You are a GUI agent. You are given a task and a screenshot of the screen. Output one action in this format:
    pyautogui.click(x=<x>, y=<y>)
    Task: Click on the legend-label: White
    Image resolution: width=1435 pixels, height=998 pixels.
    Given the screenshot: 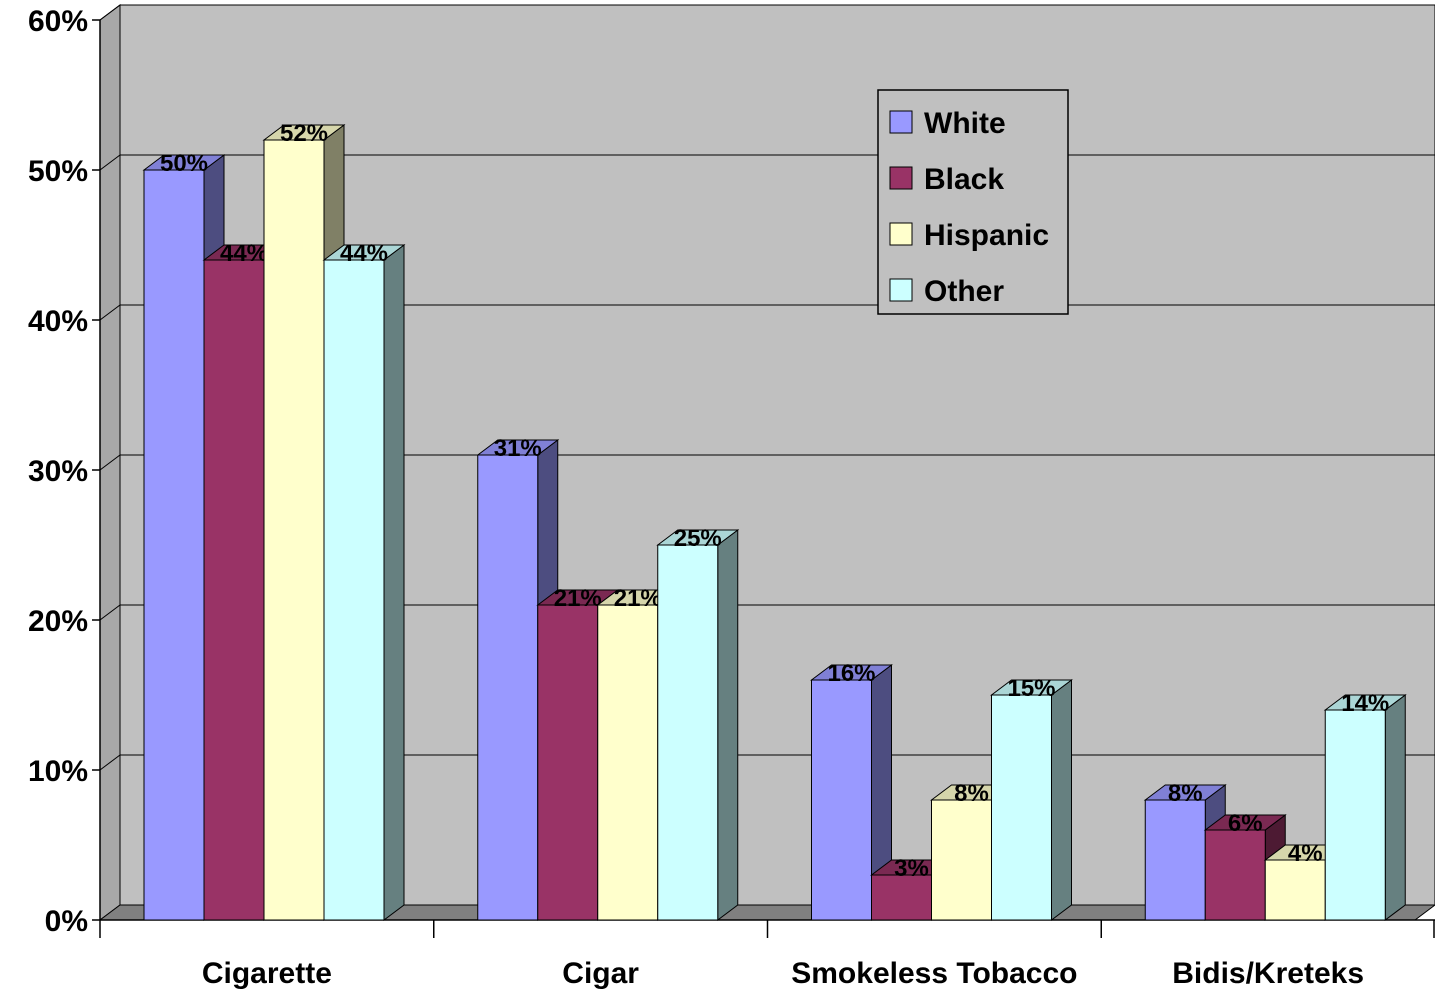 What is the action you would take?
    pyautogui.click(x=965, y=123)
    